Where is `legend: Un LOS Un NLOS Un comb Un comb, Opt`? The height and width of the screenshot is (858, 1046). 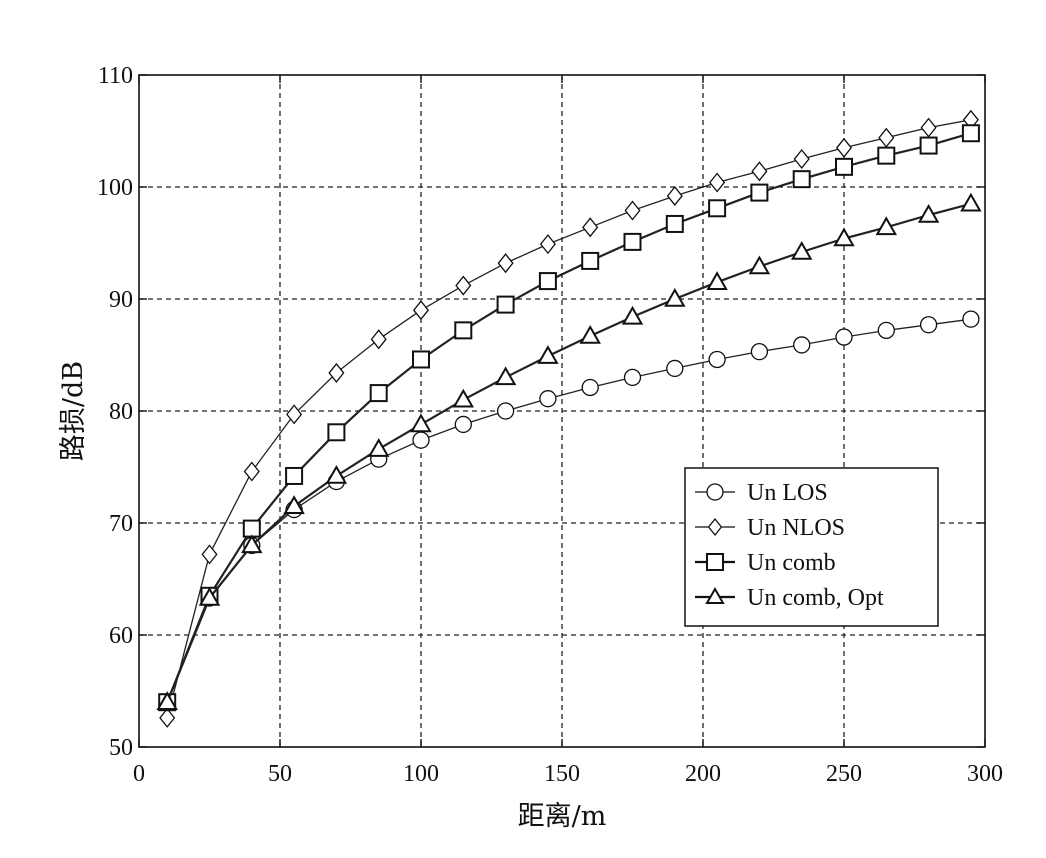 legend: Un LOS Un NLOS Un comb Un comb, Opt is located at coordinates (811, 547).